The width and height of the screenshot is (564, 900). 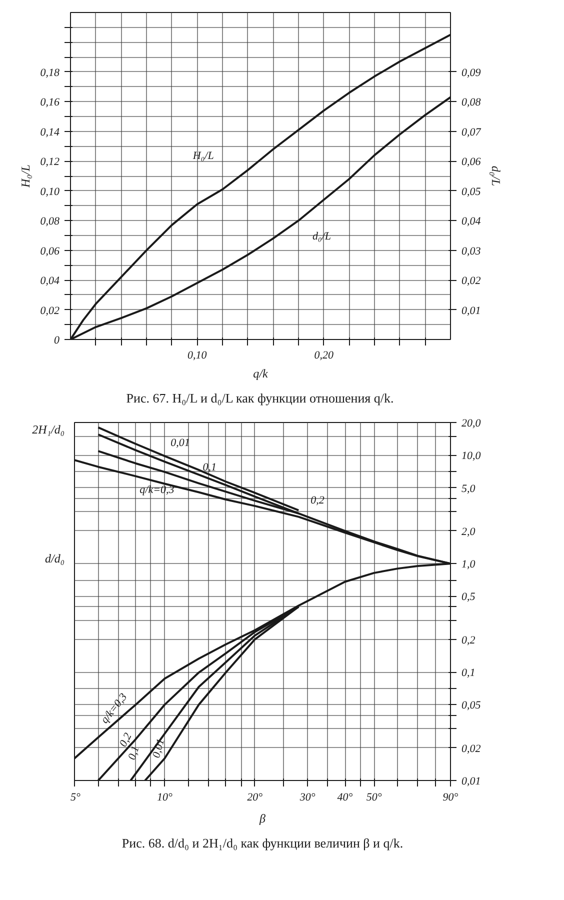 I want to click on y-tick-label: 0,01, so click(x=471, y=782).